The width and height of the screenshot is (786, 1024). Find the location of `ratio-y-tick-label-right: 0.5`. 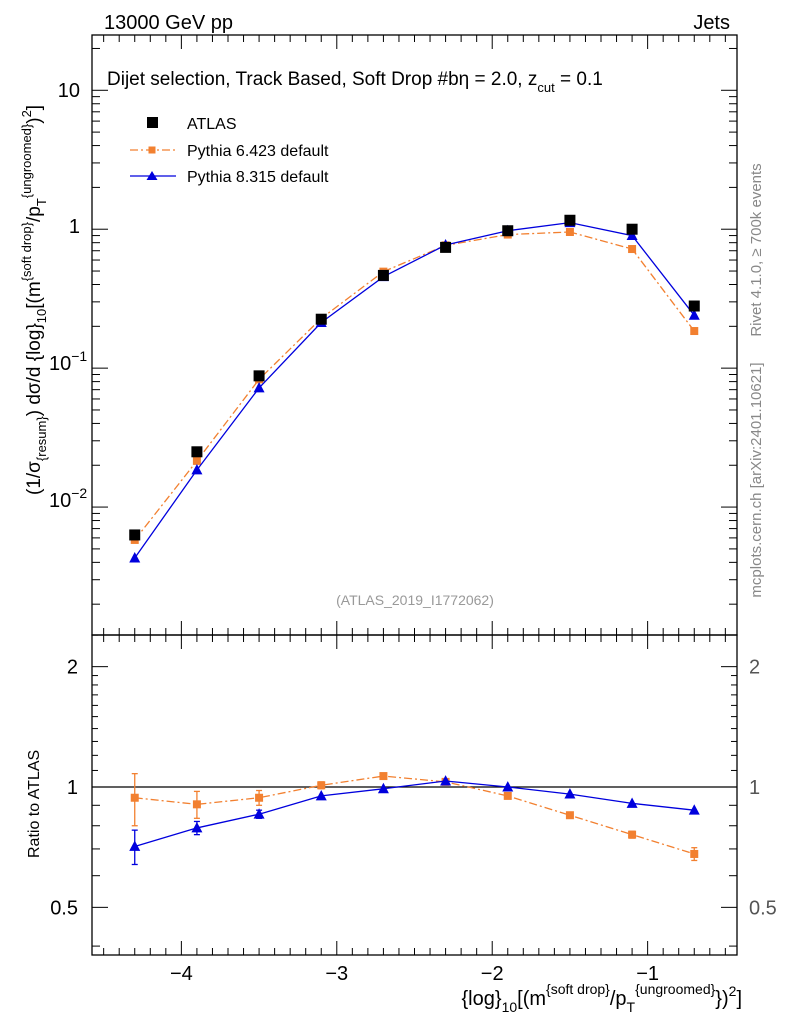

ratio-y-tick-label-right: 0.5 is located at coordinates (763, 908).